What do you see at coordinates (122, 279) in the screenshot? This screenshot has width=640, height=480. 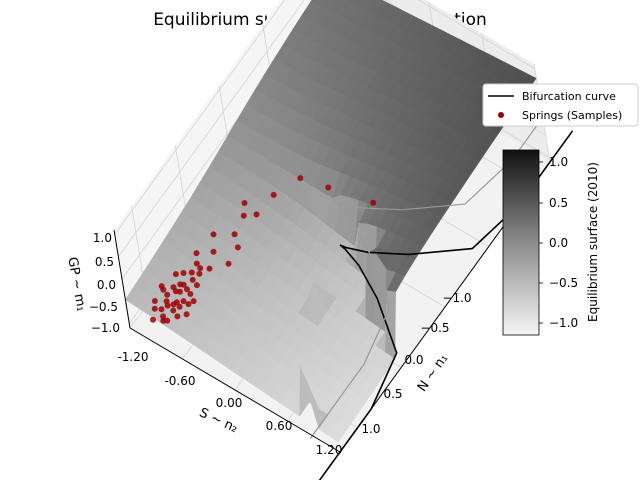 I see `z-axis-line` at bounding box center [122, 279].